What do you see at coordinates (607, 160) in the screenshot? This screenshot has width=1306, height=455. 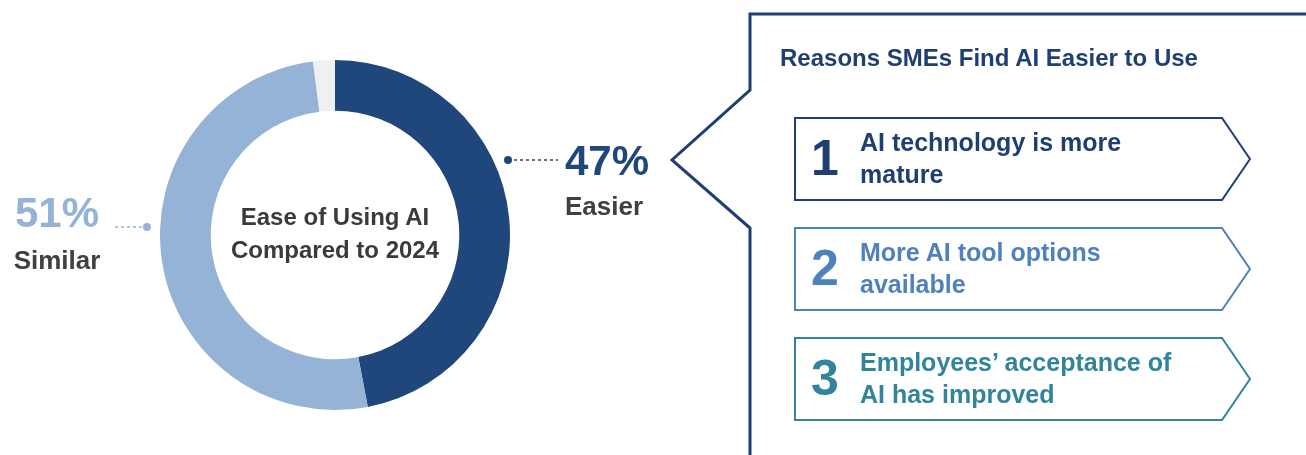 I see `data-label: 47%` at bounding box center [607, 160].